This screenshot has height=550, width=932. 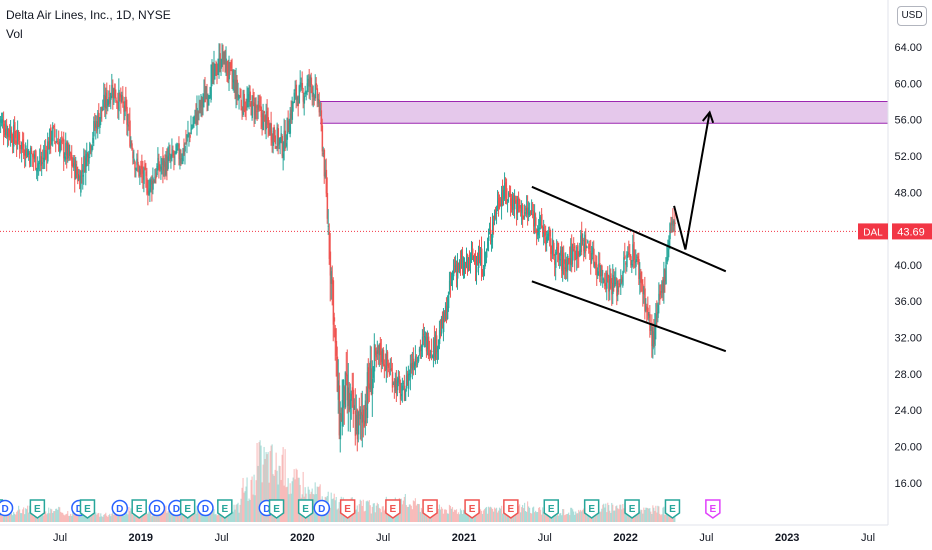 I want to click on currency-button: USD, so click(x=912, y=16).